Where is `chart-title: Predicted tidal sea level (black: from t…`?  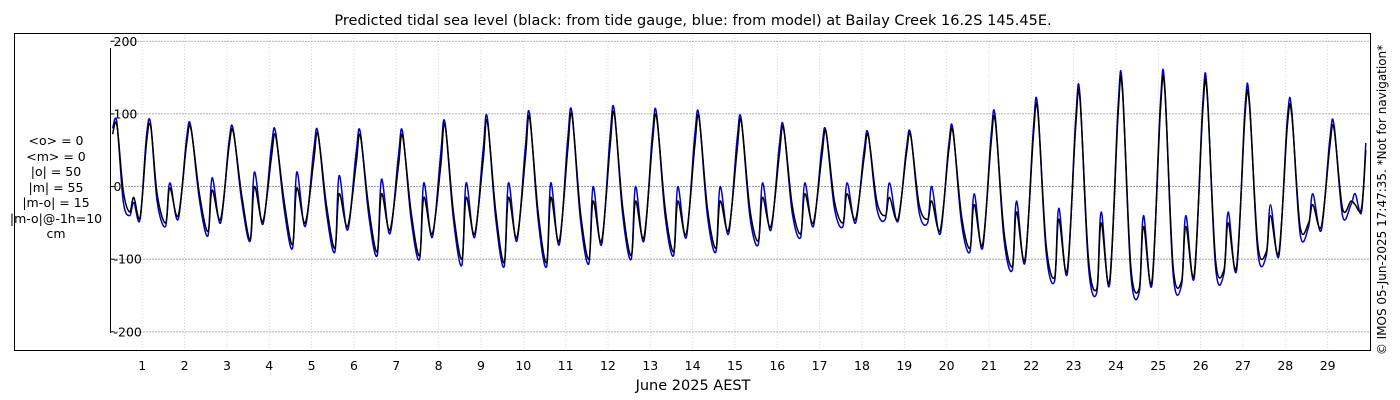 chart-title: Predicted tidal sea level (black: from t… is located at coordinates (692, 21).